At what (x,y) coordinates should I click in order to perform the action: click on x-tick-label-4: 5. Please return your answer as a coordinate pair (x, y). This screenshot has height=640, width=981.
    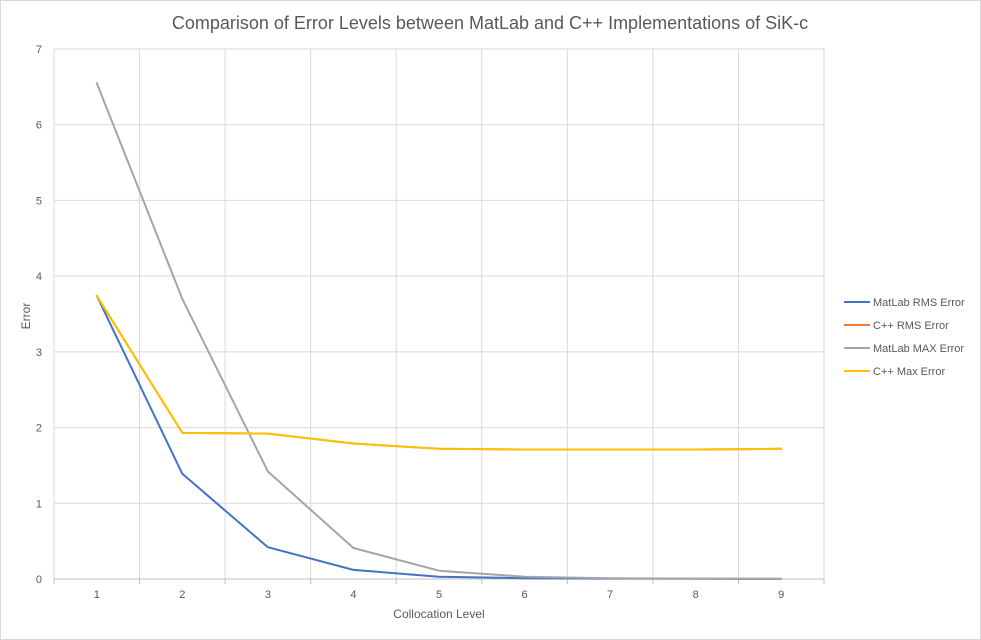
    Looking at the image, I should click on (439, 595).